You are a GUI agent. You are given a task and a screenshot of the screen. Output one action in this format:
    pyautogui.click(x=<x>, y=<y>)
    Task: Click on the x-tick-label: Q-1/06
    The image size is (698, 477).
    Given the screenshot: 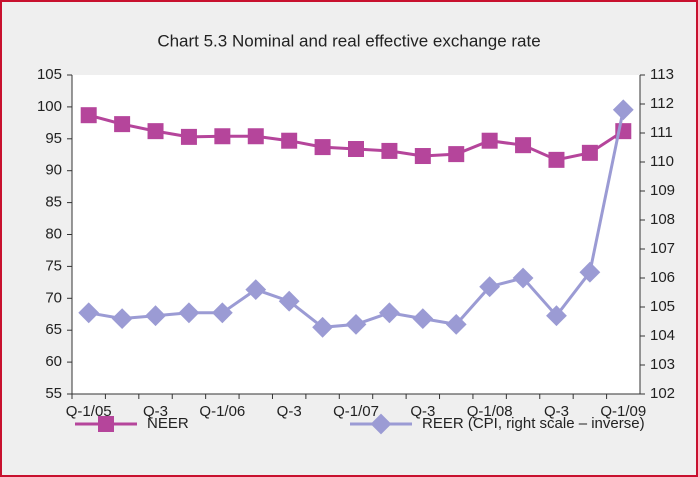 What is the action you would take?
    pyautogui.click(x=222, y=411)
    